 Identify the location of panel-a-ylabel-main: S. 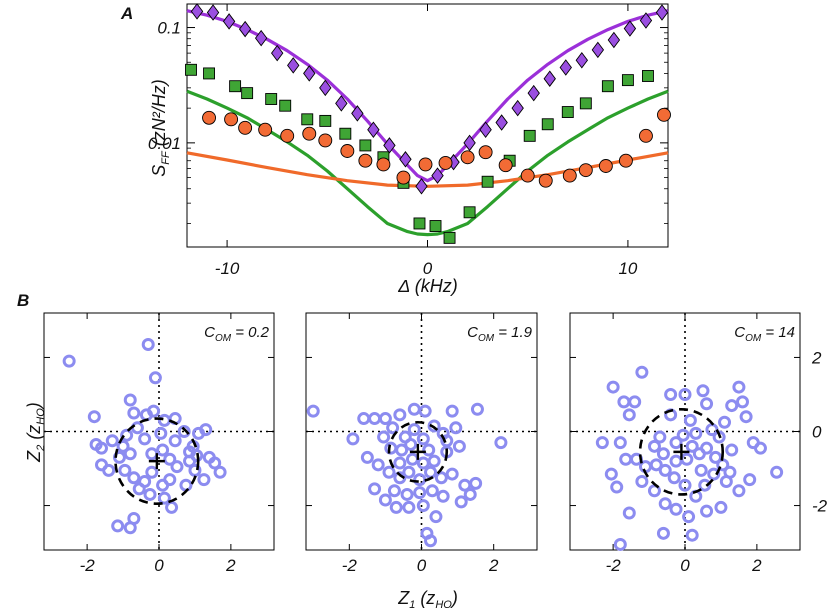
(159, 171).